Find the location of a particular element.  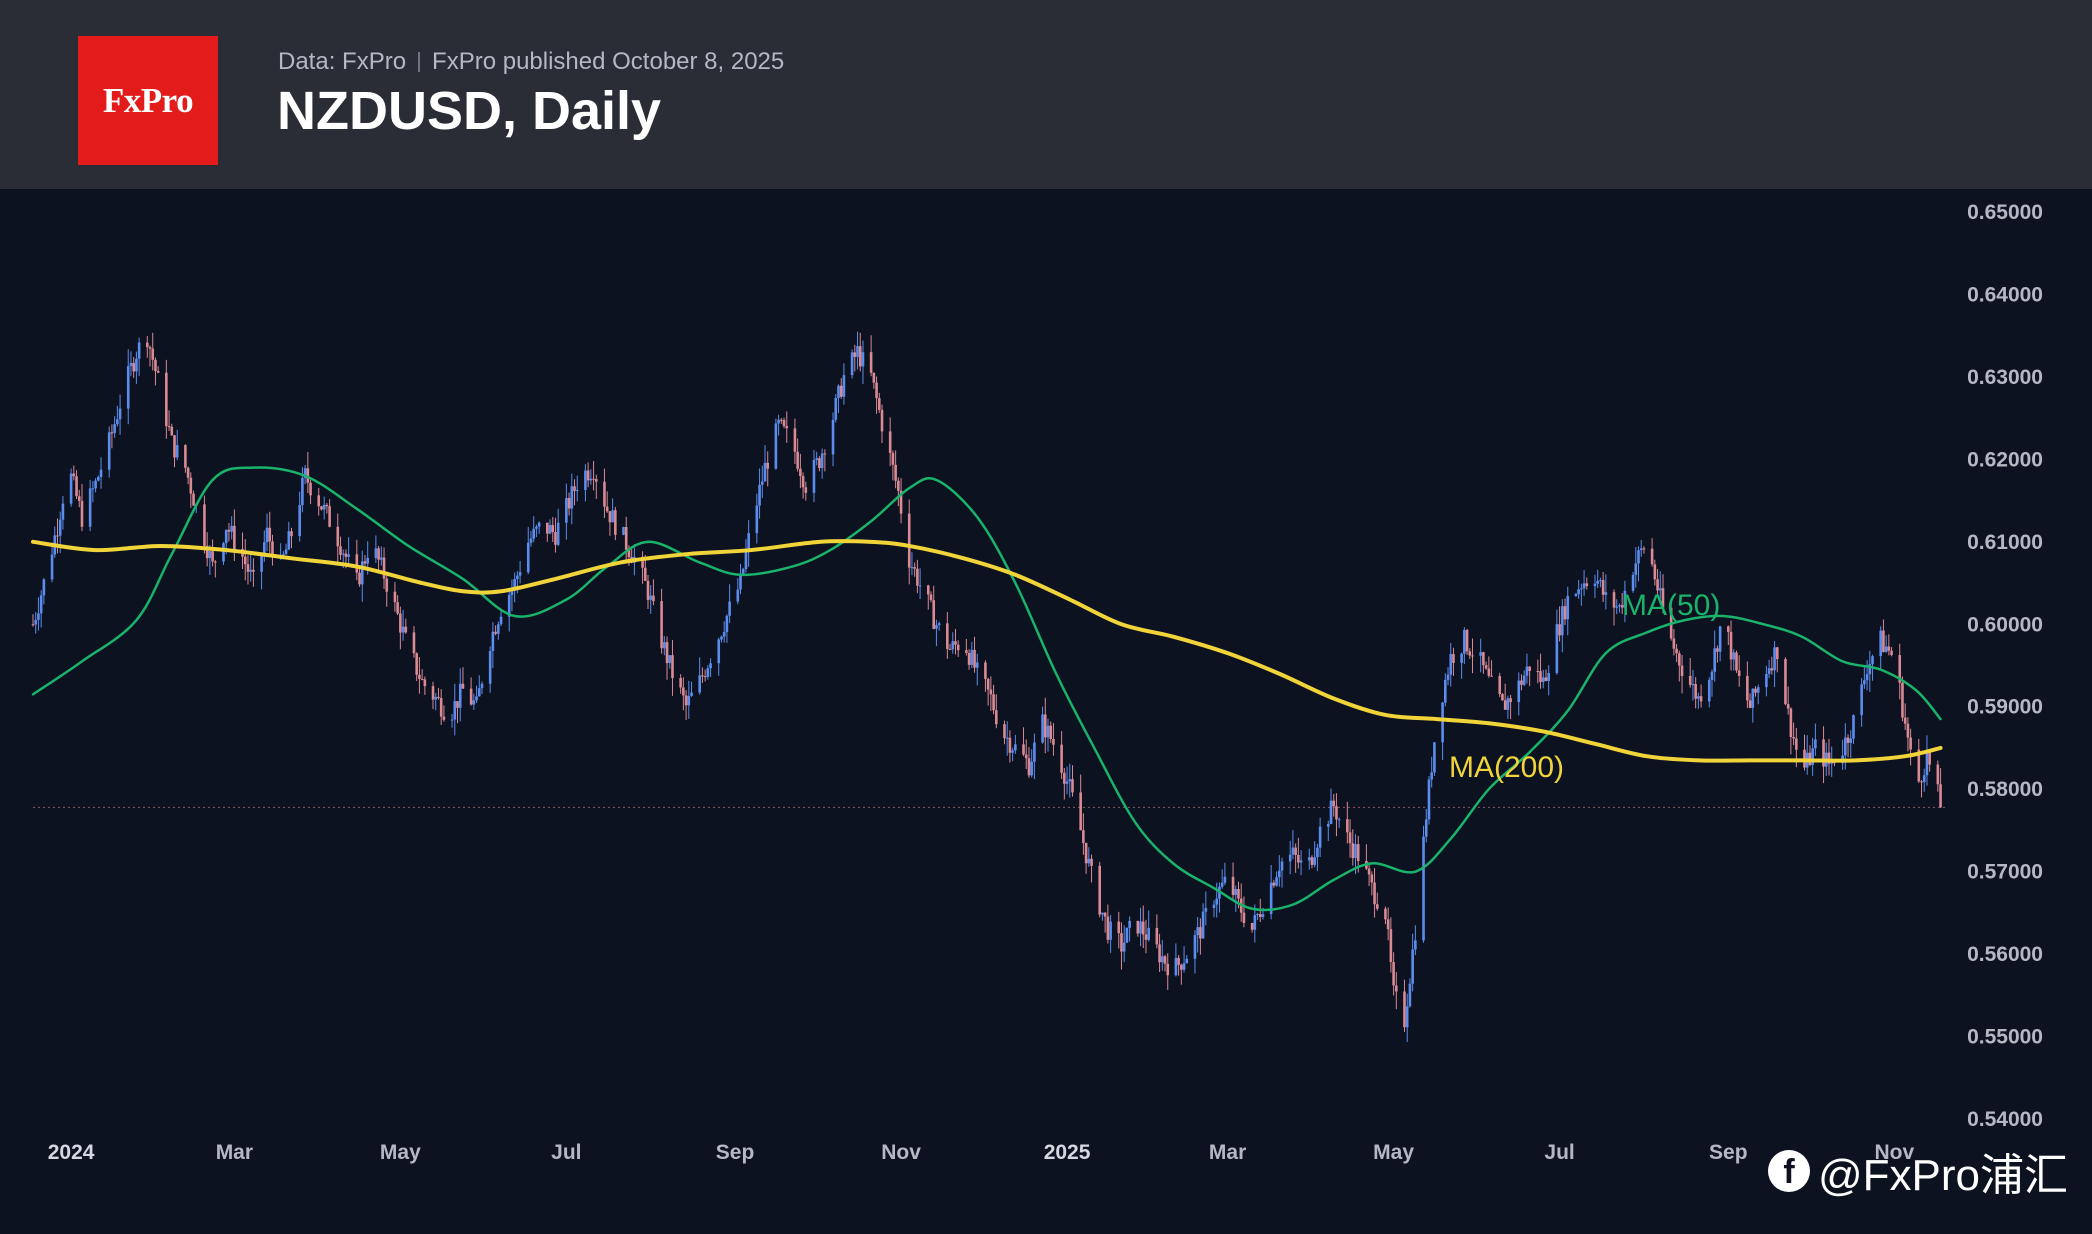

fxpro-logo: FxPro is located at coordinates (148, 100).